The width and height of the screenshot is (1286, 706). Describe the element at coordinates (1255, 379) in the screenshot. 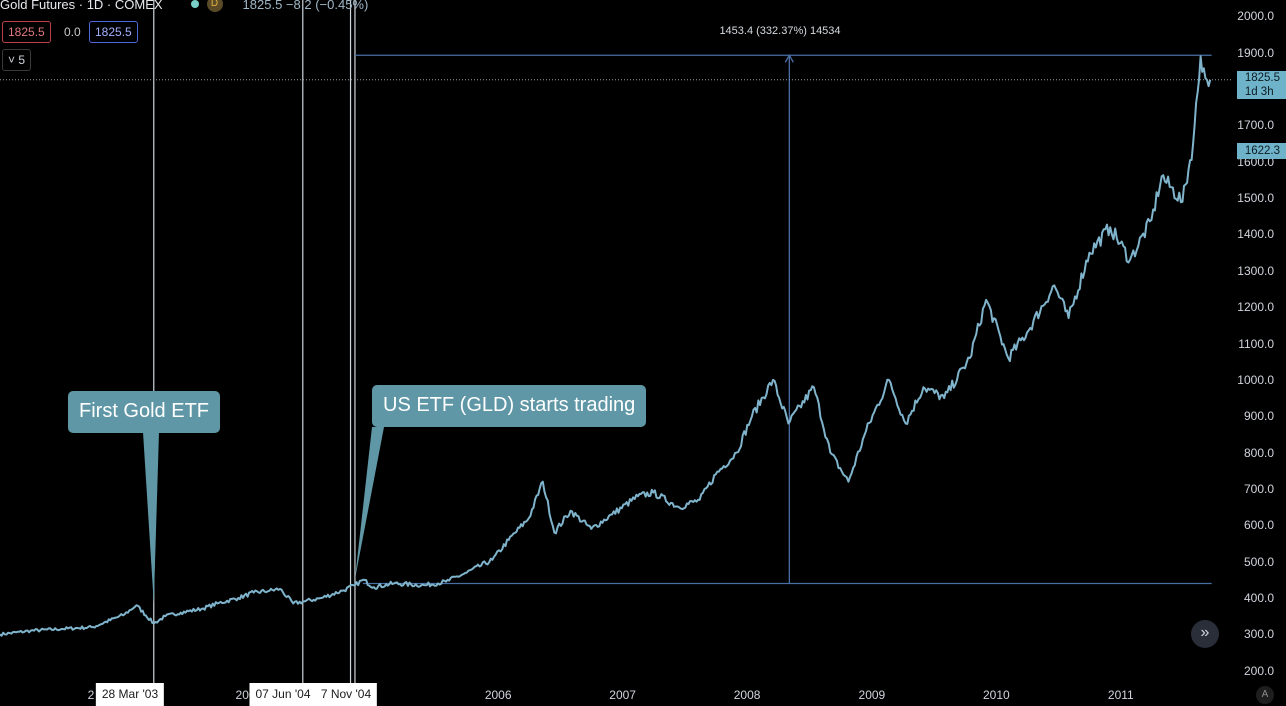

I see `price-tick: 1000.0` at that location.